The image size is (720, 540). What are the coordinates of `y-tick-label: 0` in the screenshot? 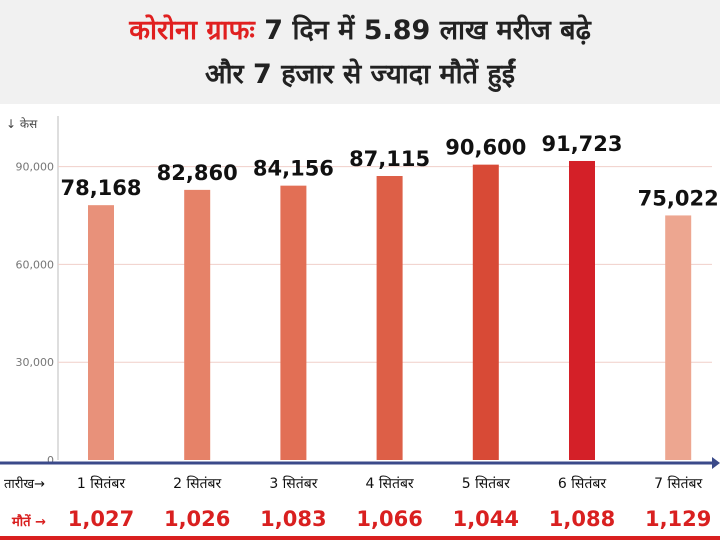 It's located at (50, 460).